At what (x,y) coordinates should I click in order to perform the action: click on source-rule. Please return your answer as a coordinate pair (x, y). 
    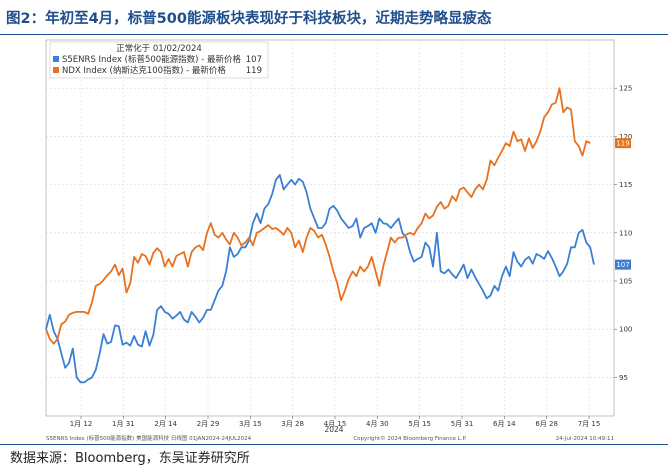
    Looking at the image, I should click on (334, 444).